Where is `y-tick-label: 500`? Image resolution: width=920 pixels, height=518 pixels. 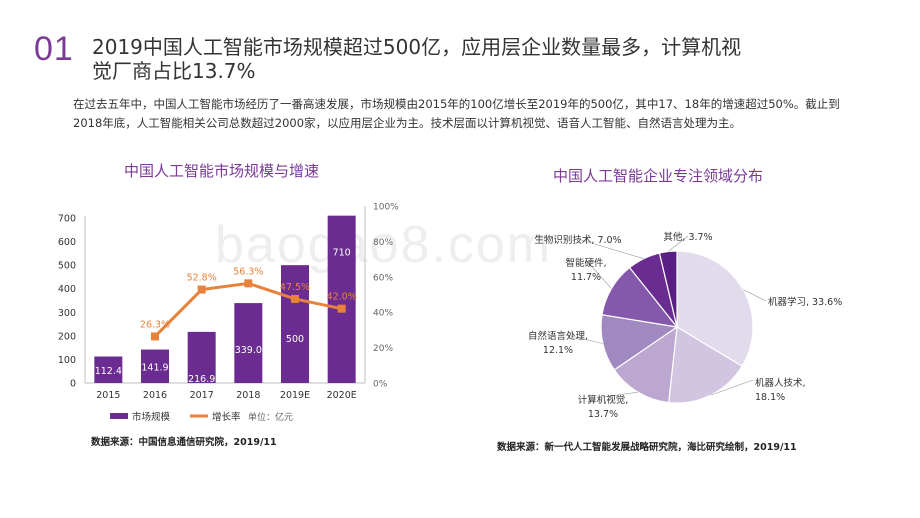
y-tick-label: 500 is located at coordinates (67, 266).